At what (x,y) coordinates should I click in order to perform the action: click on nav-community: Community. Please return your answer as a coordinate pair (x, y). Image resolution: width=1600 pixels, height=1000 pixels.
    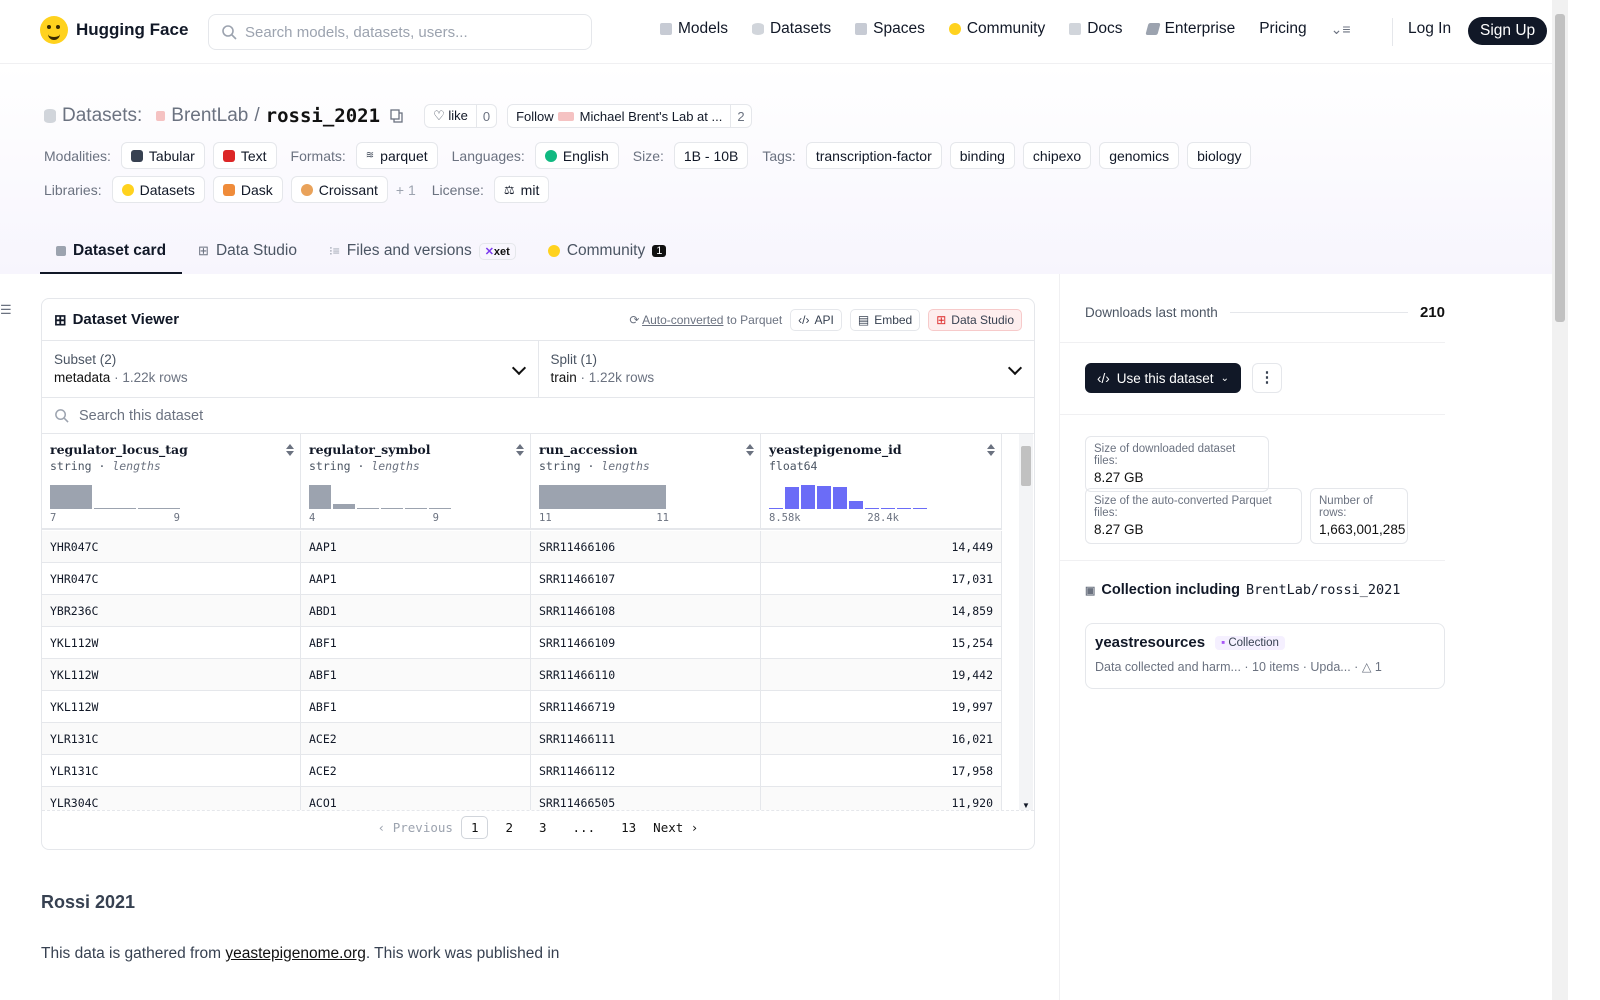
    Looking at the image, I should click on (996, 29).